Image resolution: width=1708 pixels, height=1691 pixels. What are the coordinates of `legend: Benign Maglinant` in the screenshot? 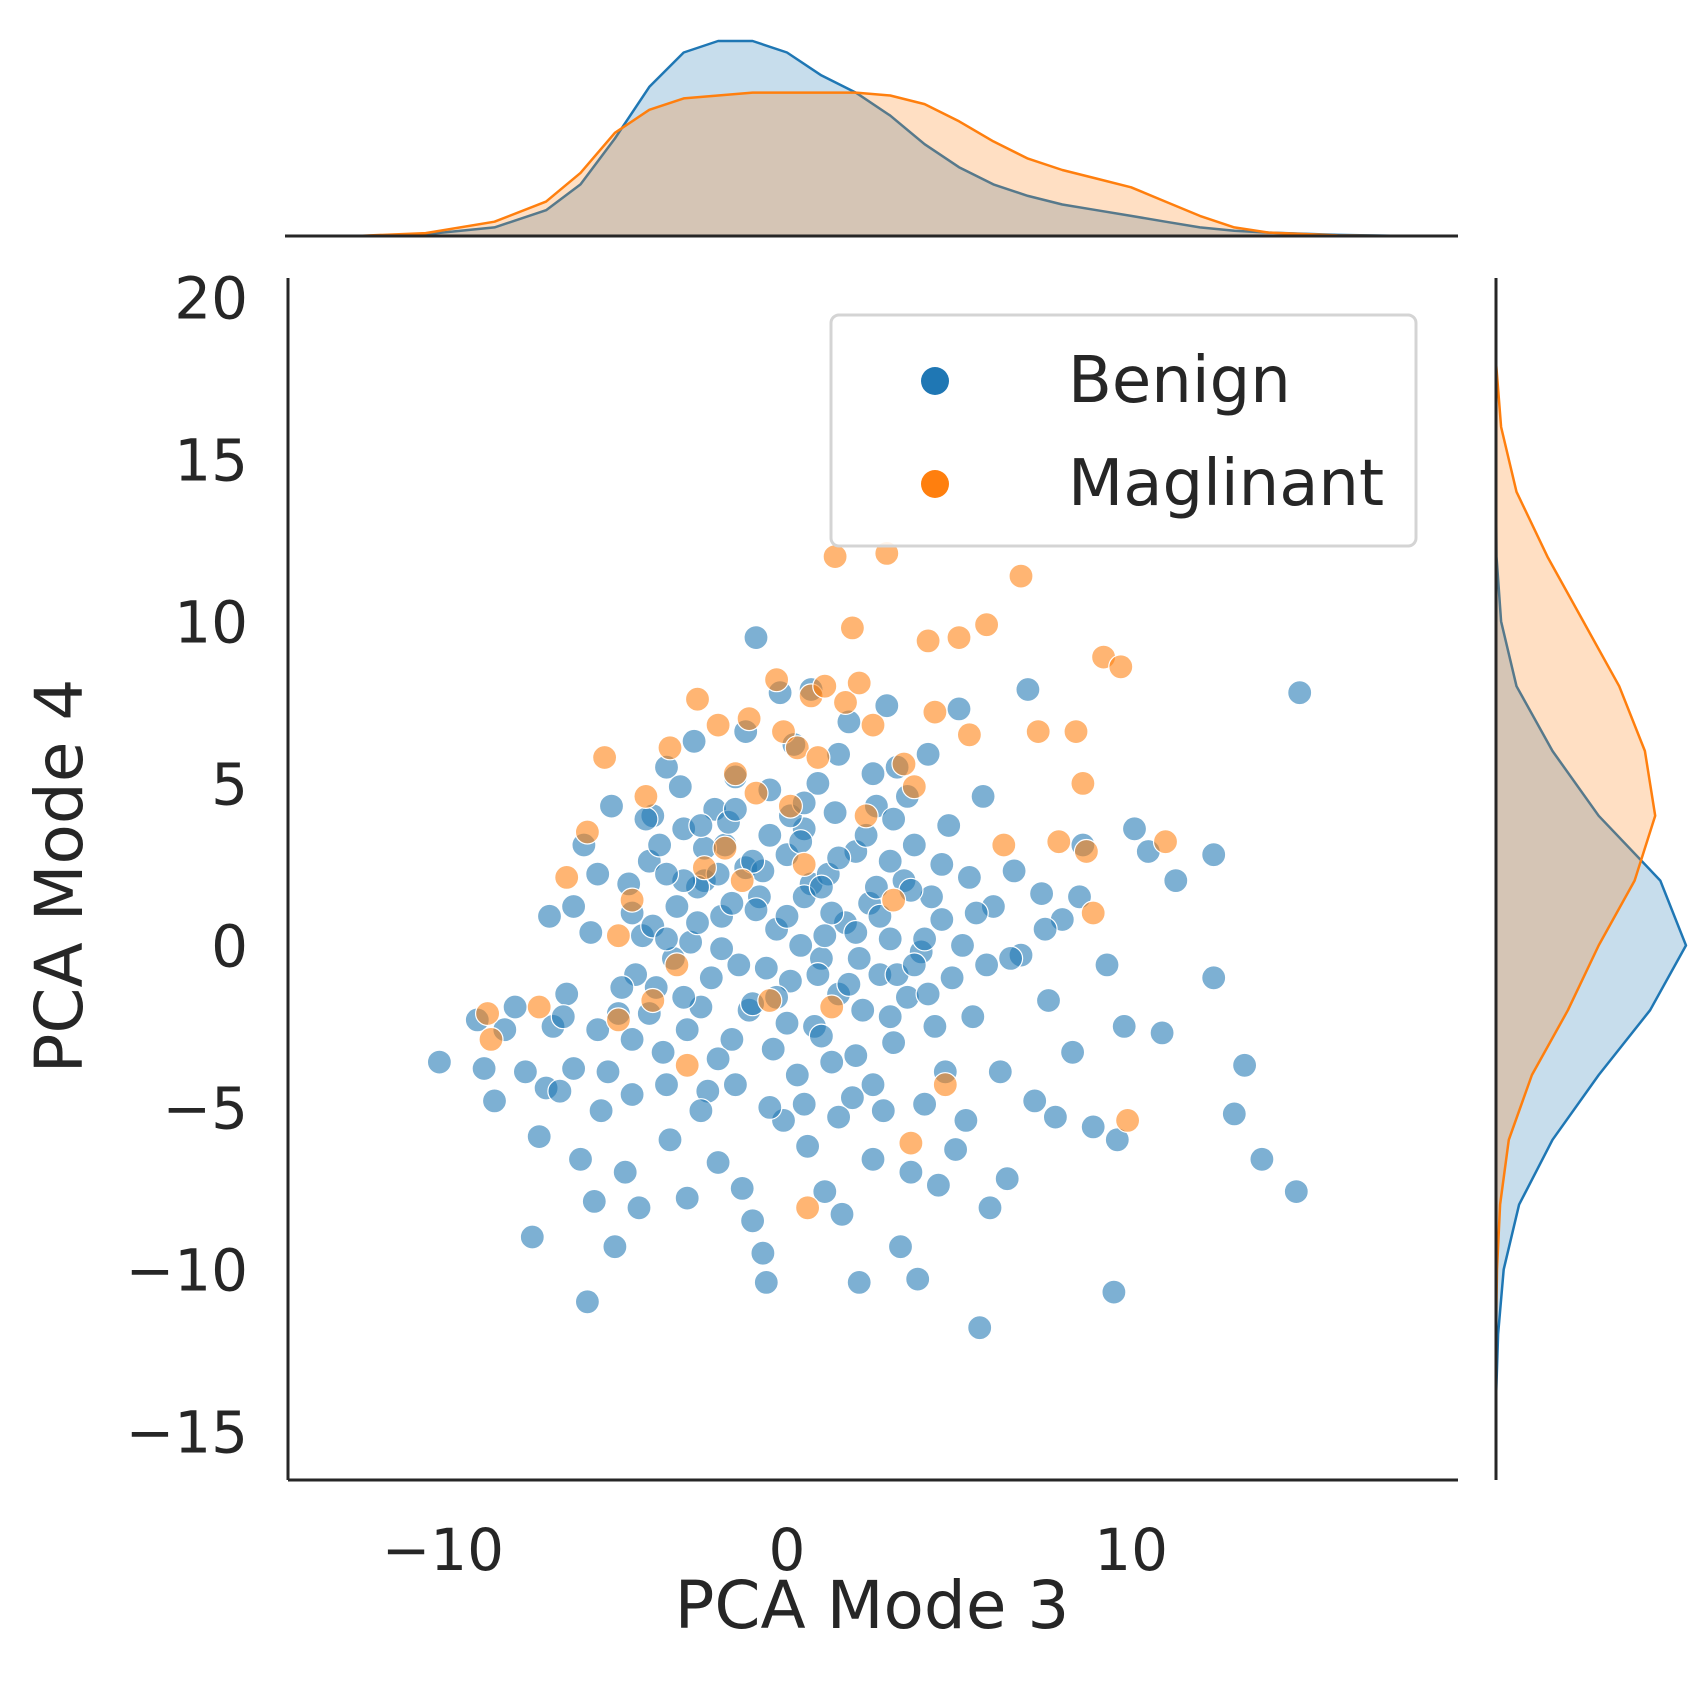 It's located at (1123, 430).